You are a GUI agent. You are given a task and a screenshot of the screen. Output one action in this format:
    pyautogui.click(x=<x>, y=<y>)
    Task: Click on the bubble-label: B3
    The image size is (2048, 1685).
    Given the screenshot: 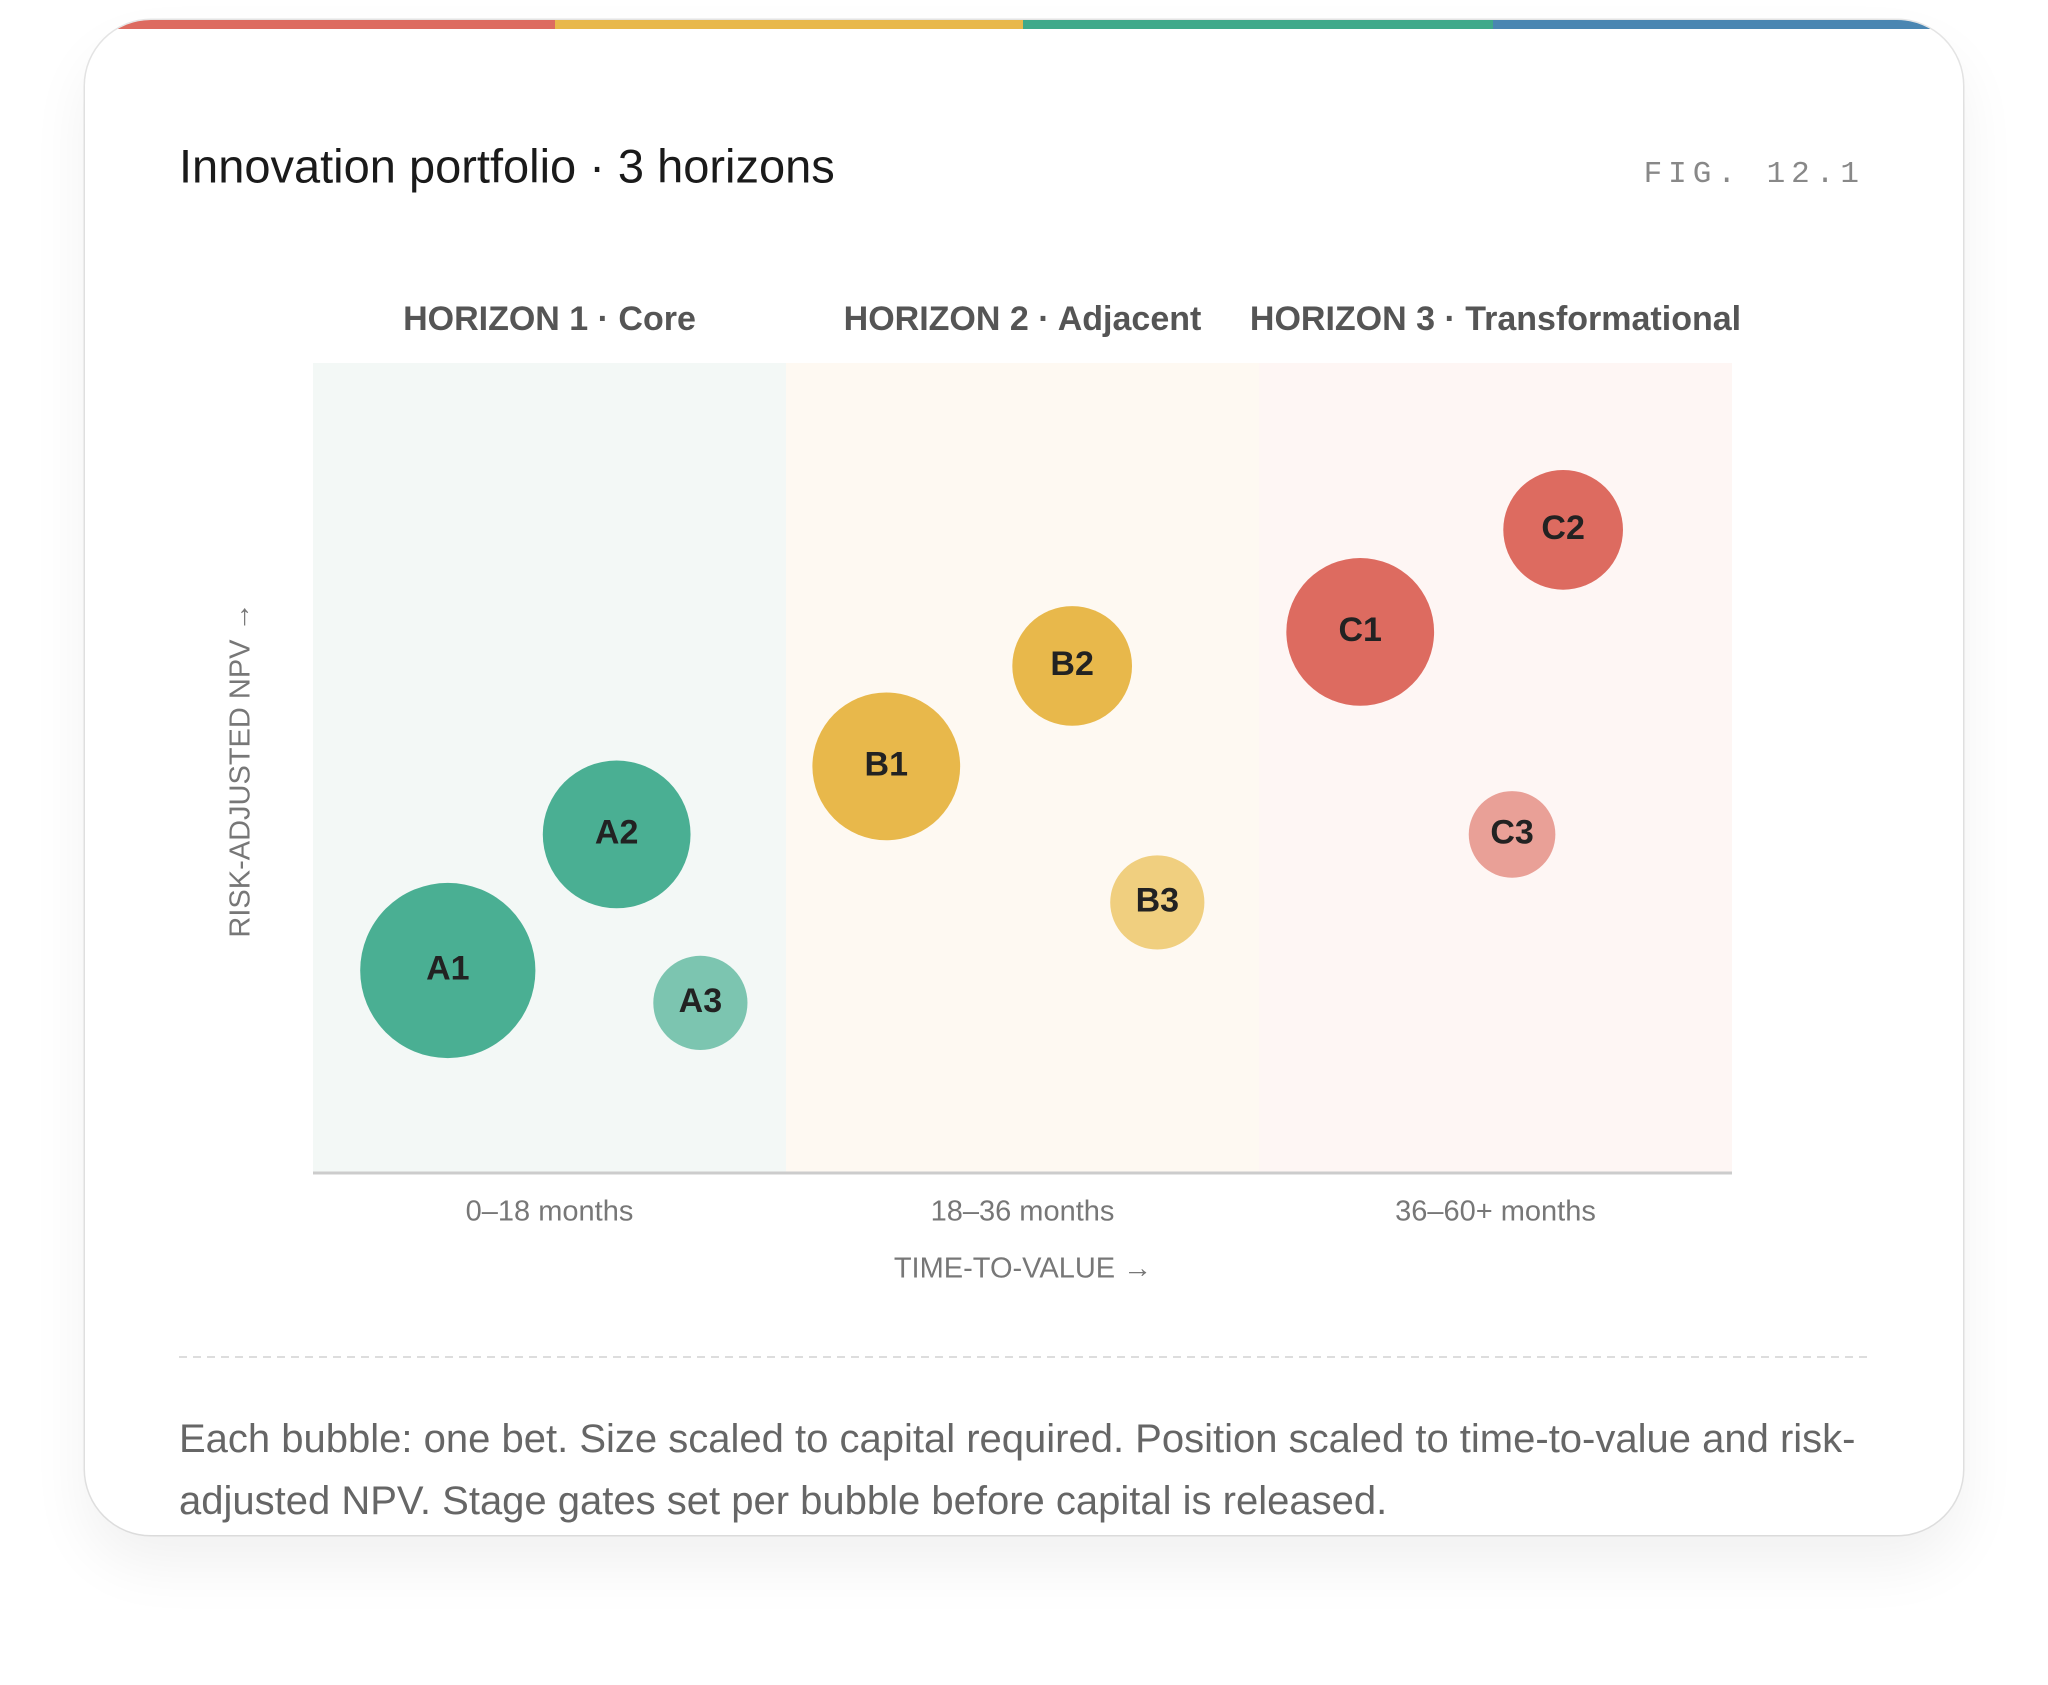 What is the action you would take?
    pyautogui.click(x=1157, y=900)
    